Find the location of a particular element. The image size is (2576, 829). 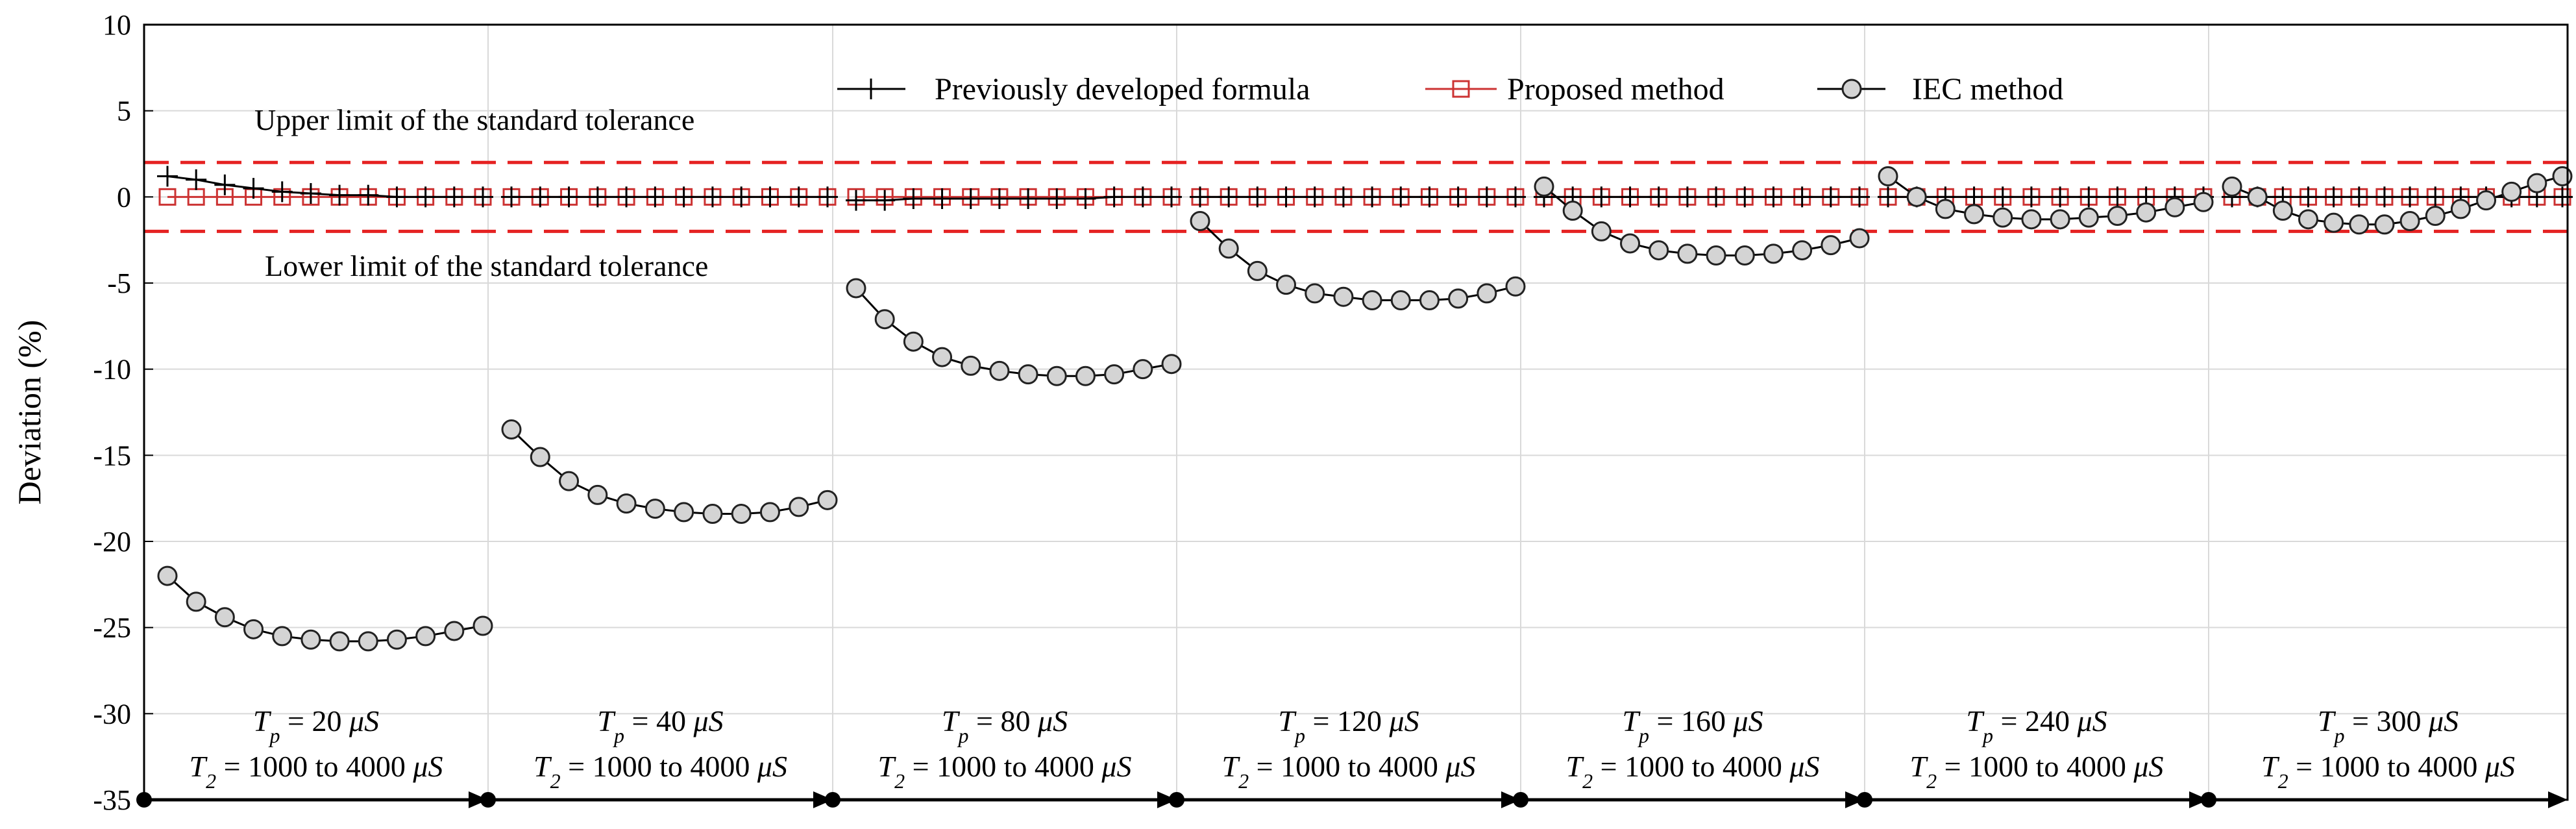

legend-marker-proposed is located at coordinates (1461, 89).